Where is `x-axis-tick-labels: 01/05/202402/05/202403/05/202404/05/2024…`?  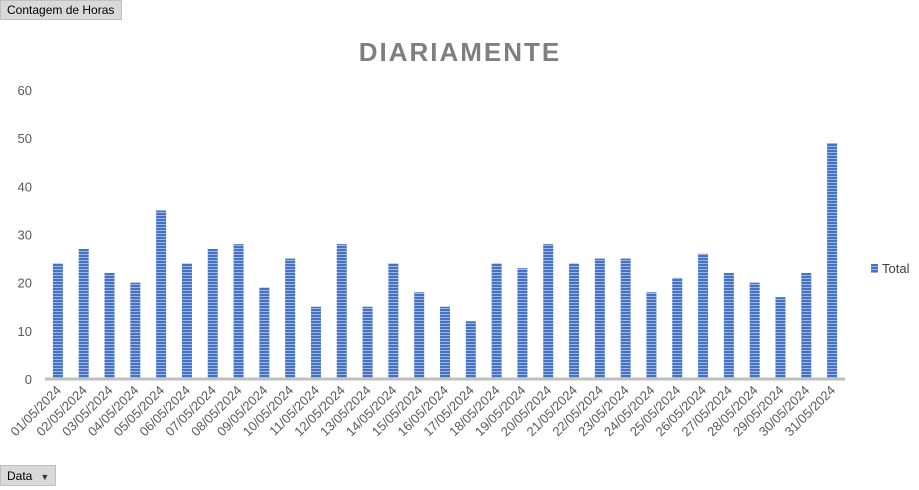
x-axis-tick-labels: 01/05/202402/05/202403/05/202404/05/2024… is located at coordinates (422, 411).